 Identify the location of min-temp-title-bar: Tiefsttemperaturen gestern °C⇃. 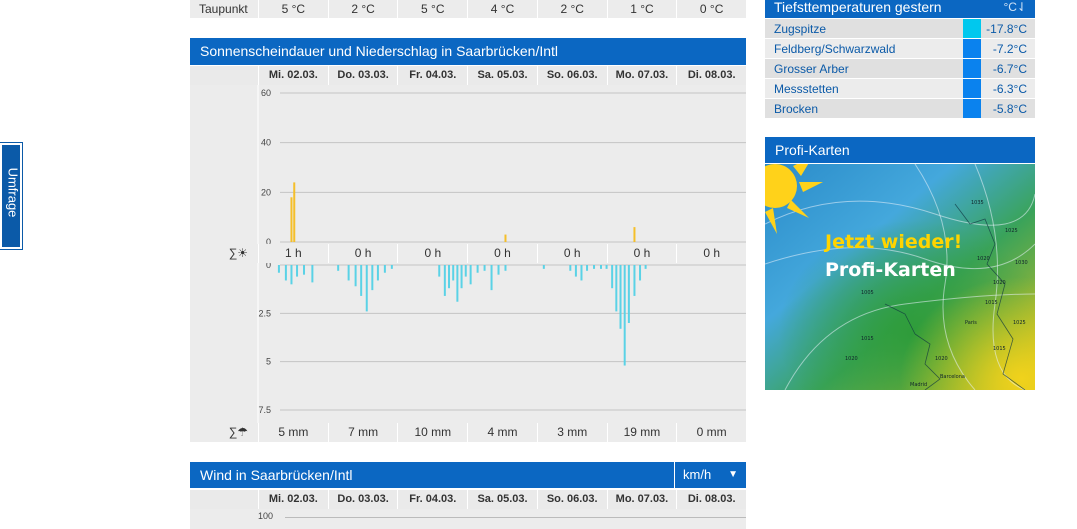
(900, 9).